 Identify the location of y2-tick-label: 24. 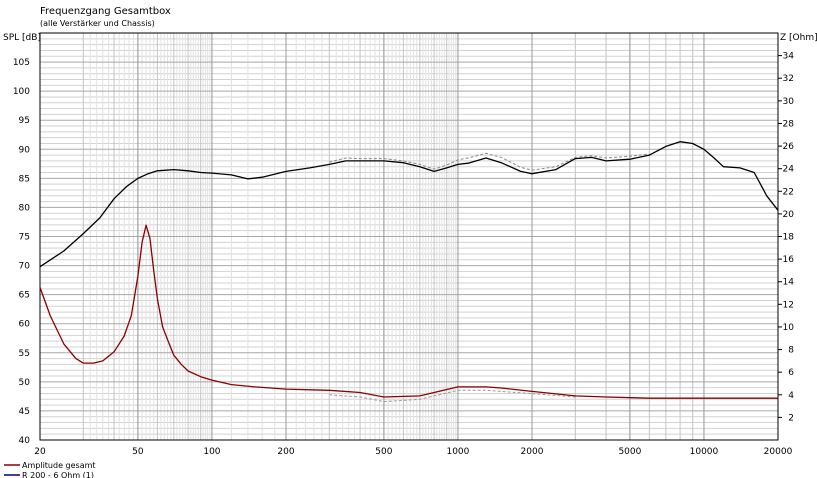
(789, 170).